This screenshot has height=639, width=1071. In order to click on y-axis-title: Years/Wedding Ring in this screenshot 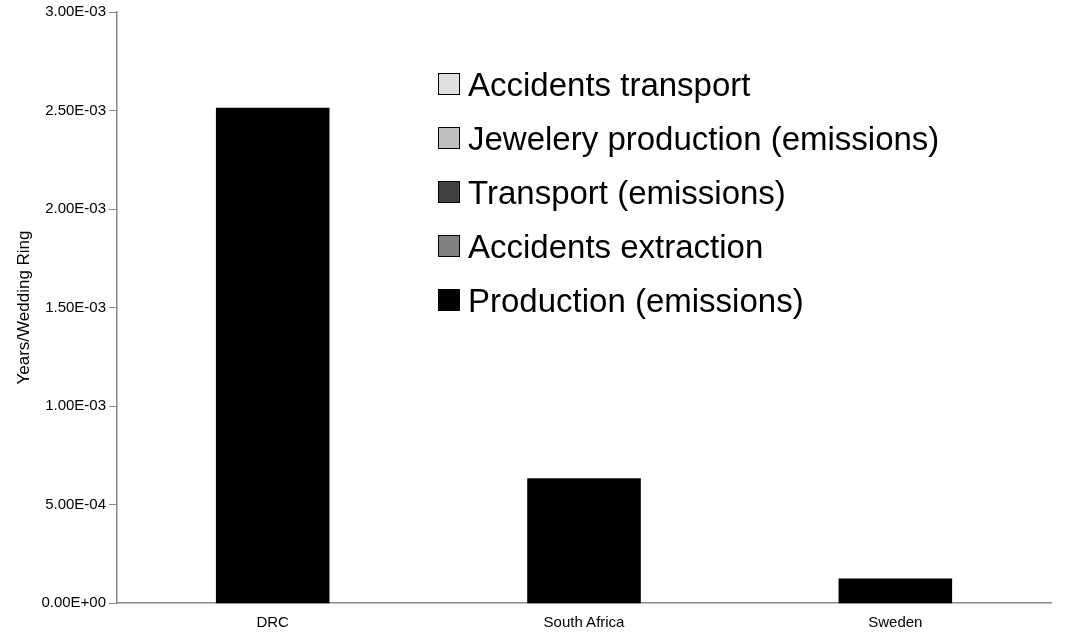, I will do `click(23, 307)`.